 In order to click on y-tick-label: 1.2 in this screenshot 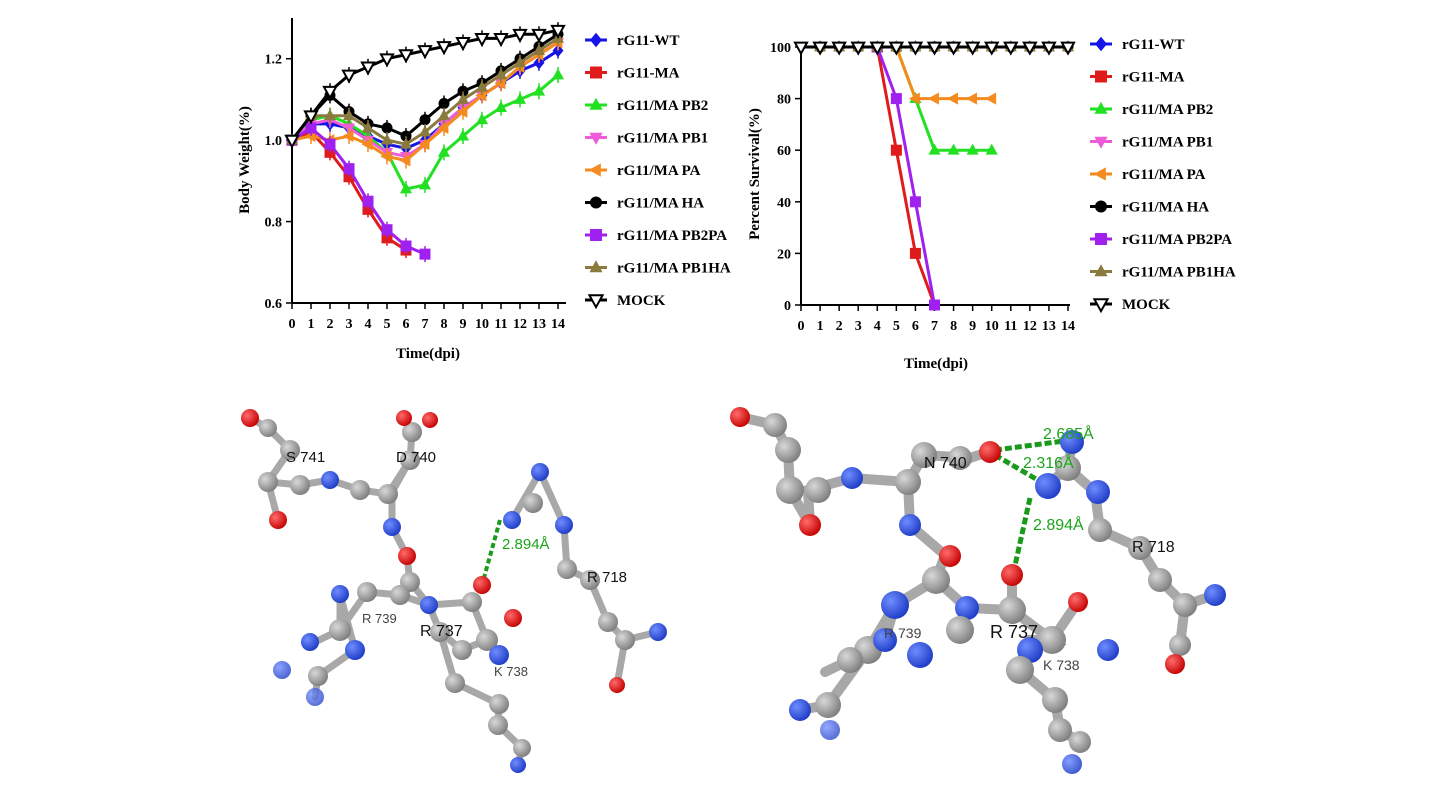, I will do `click(274, 60)`.